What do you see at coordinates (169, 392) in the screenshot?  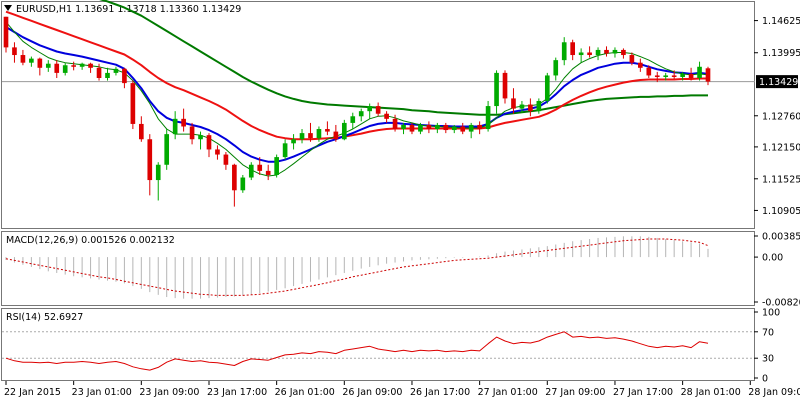 I see `time-tick-label: 23 Jan 09:00` at bounding box center [169, 392].